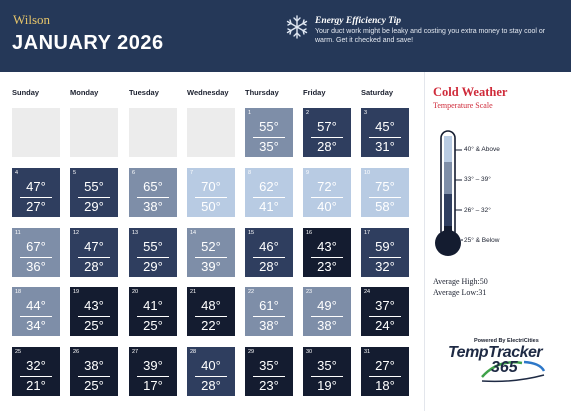 Image resolution: width=571 pixels, height=411 pixels. What do you see at coordinates (36, 206) in the screenshot?
I see `low-temp: 27°` at bounding box center [36, 206].